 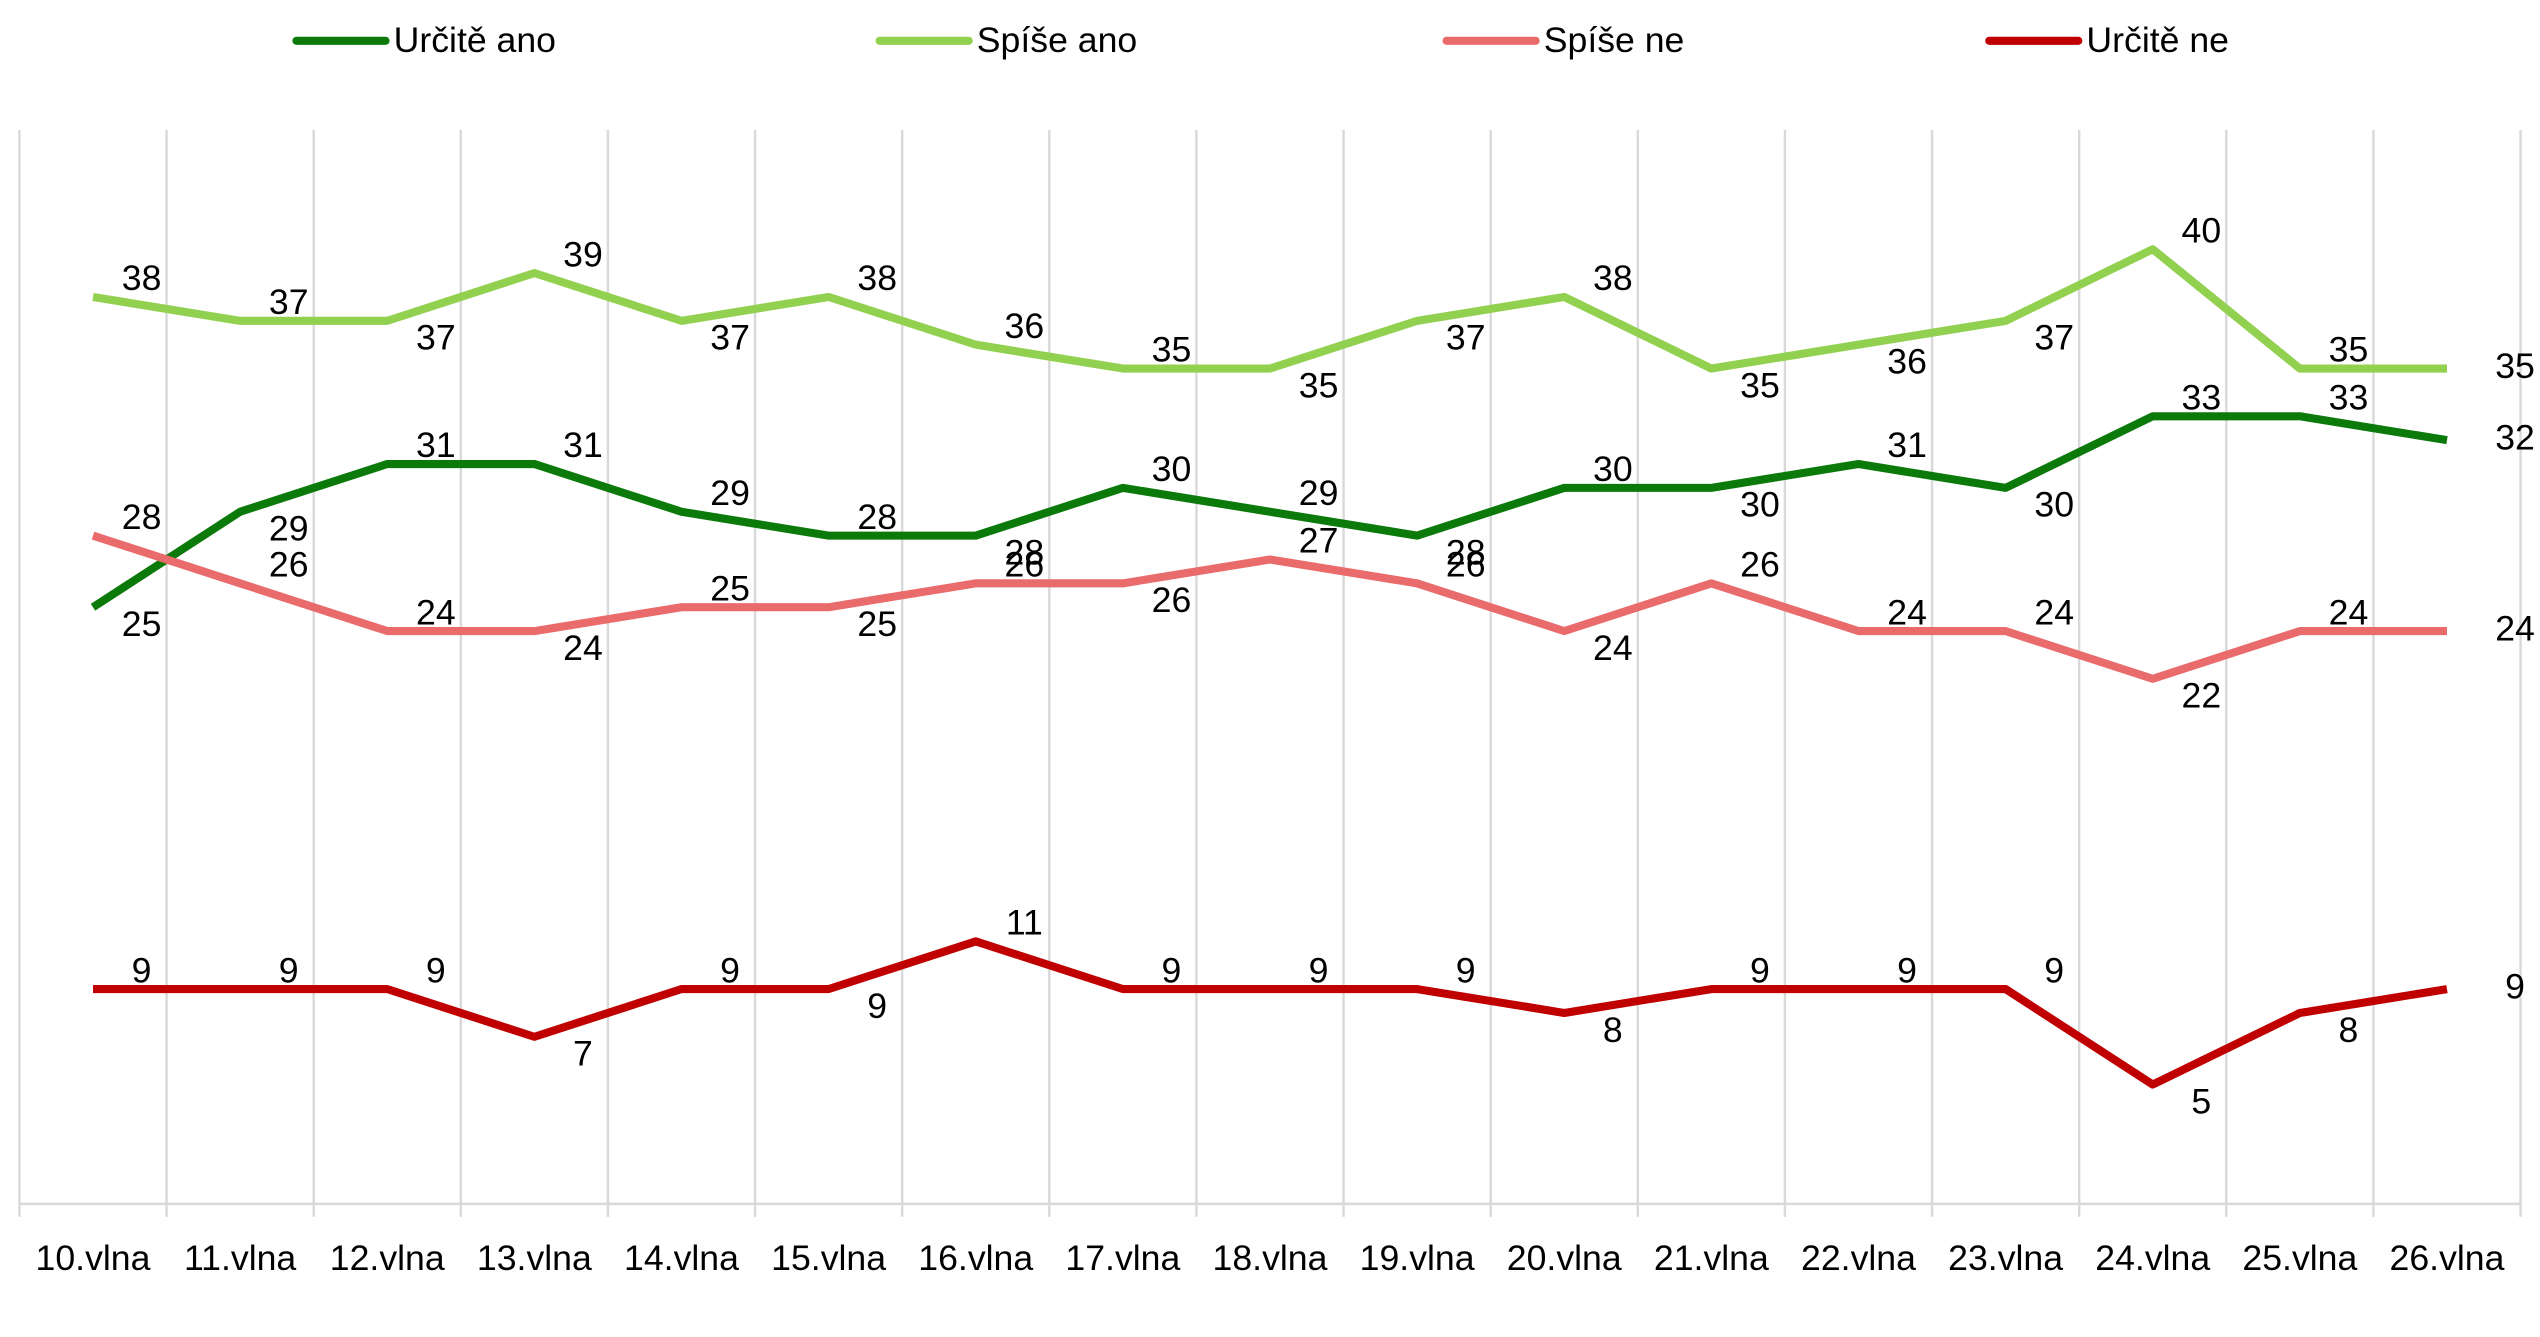 I want to click on x-tick-label: 11.vlna, so click(x=240, y=1258).